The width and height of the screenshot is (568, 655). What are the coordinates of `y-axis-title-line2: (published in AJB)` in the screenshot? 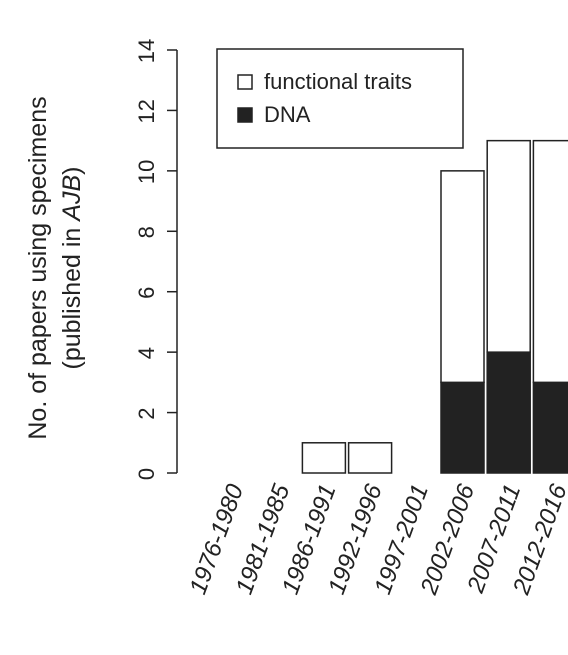 It's located at (72, 268).